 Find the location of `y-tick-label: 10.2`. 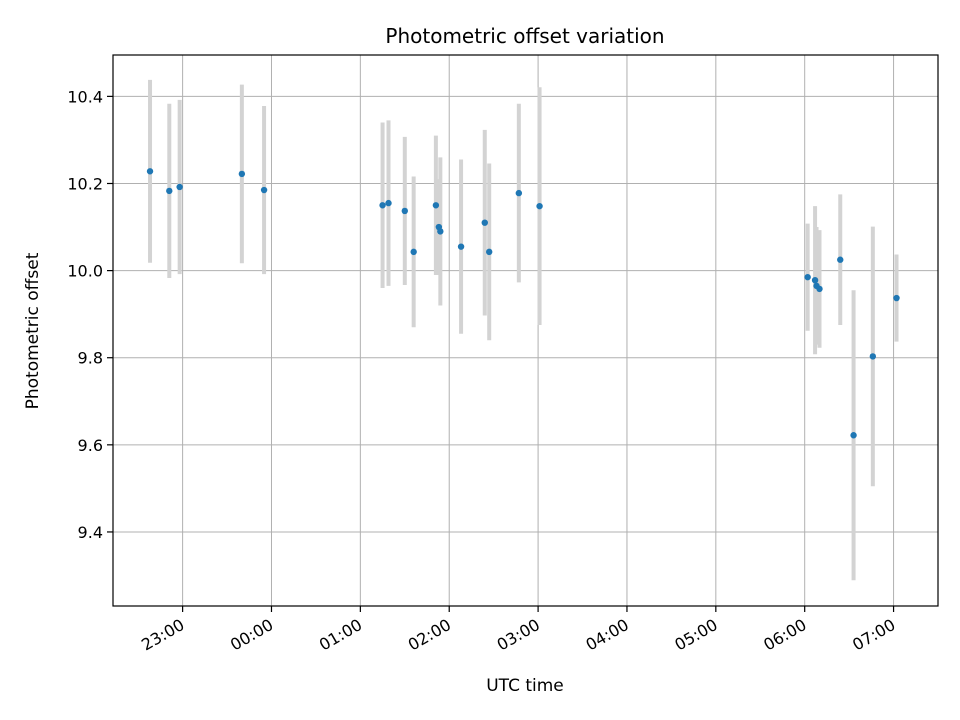

y-tick-label: 10.2 is located at coordinates (85, 183).